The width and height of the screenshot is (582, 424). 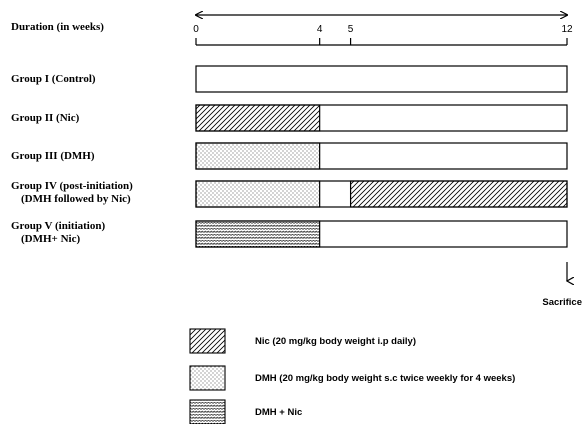 What do you see at coordinates (320, 29) in the screenshot?
I see `tick-label-week-4: 4` at bounding box center [320, 29].